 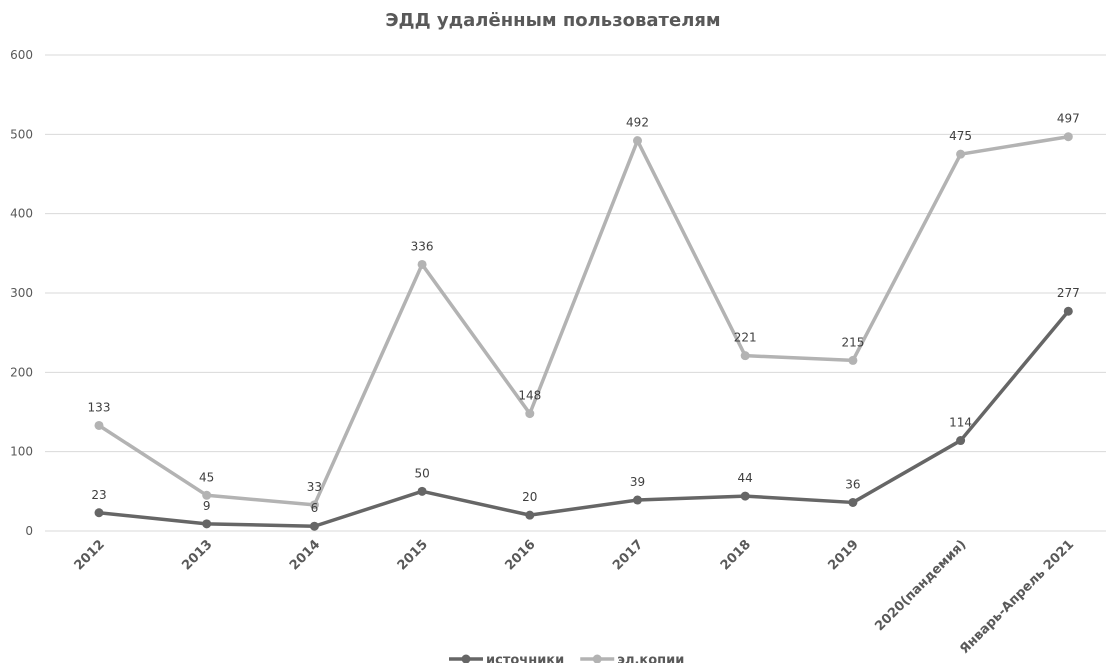 What do you see at coordinates (637, 123) in the screenshot?
I see `data-label: 492` at bounding box center [637, 123].